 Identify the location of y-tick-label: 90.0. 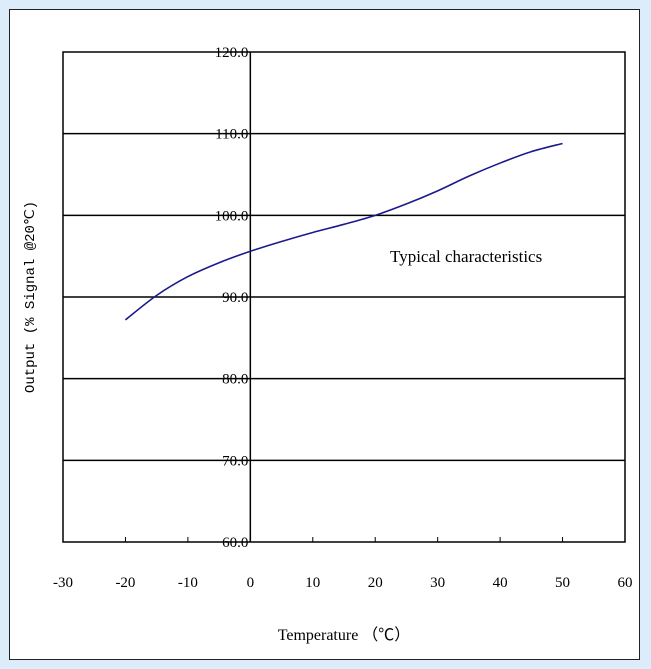
(235, 298).